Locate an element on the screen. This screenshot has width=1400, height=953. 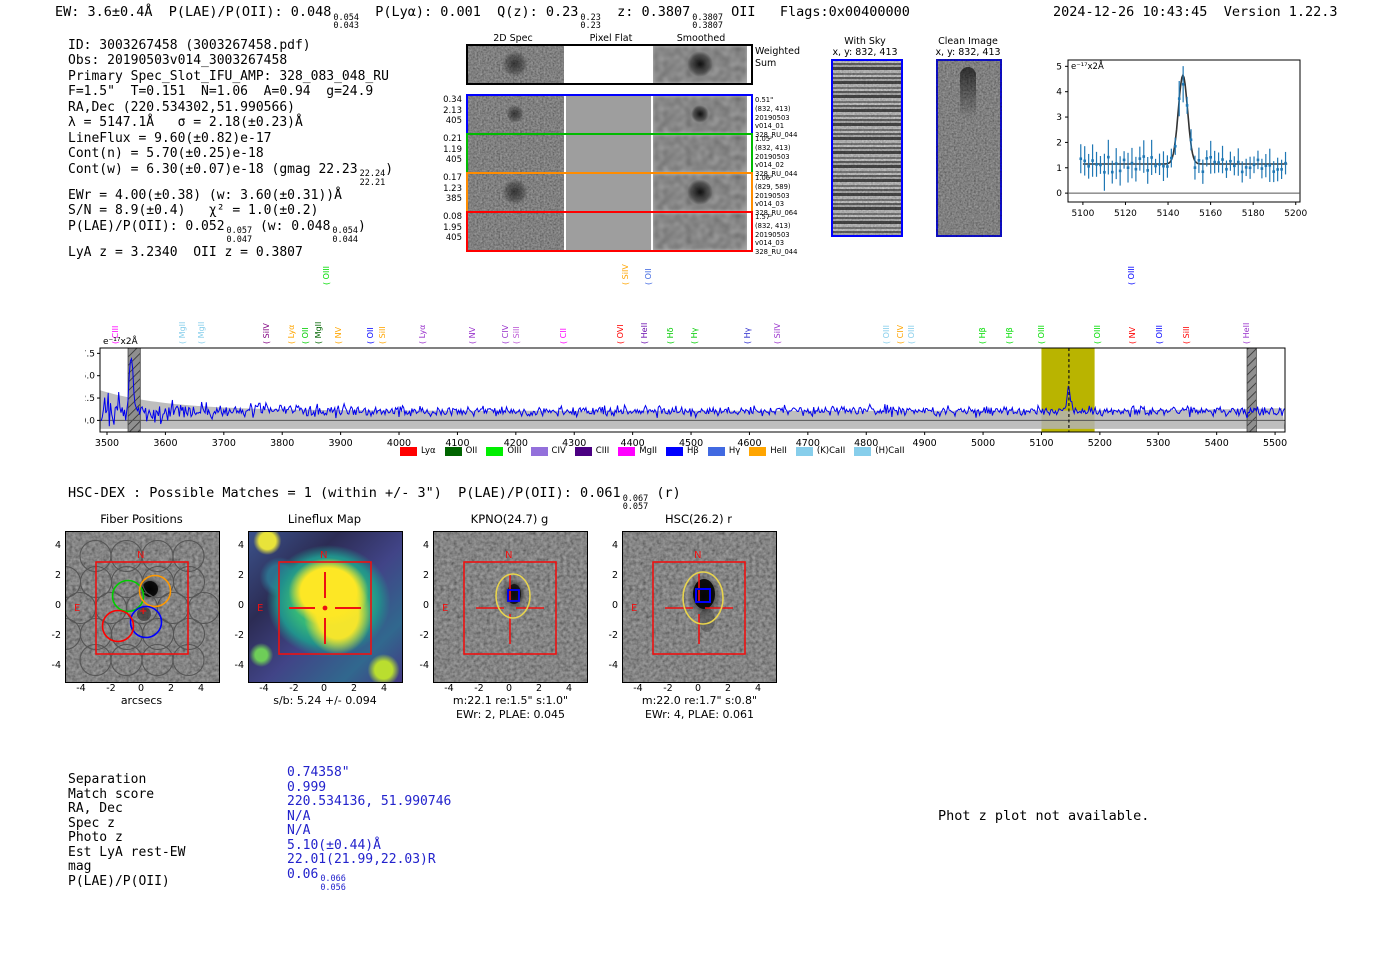
text-segment: LyA z = 3.2340 OII z = 0.3807 is located at coordinates (185, 253).